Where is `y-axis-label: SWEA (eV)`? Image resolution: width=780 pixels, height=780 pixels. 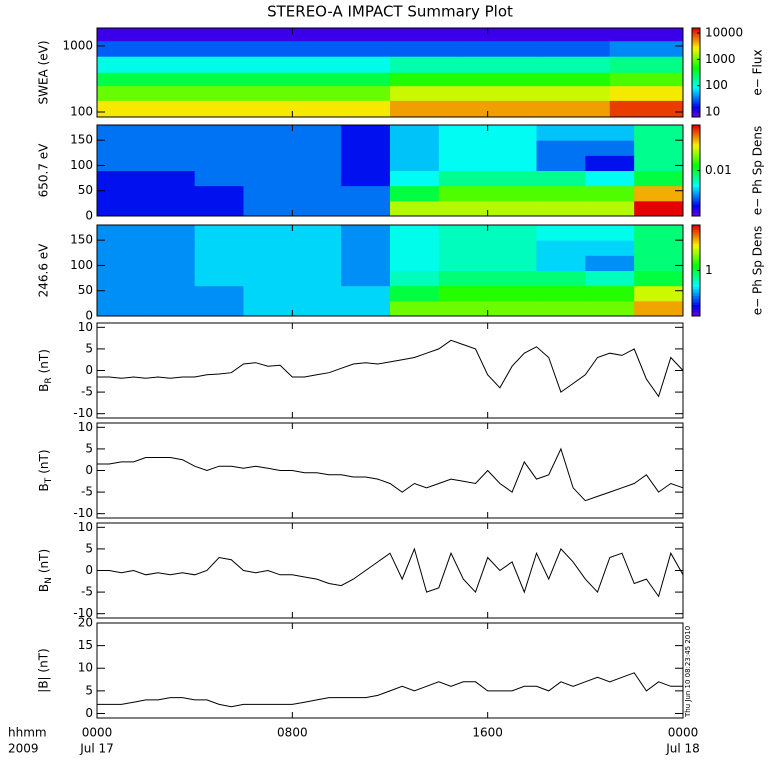
y-axis-label: SWEA (eV) is located at coordinates (44, 72).